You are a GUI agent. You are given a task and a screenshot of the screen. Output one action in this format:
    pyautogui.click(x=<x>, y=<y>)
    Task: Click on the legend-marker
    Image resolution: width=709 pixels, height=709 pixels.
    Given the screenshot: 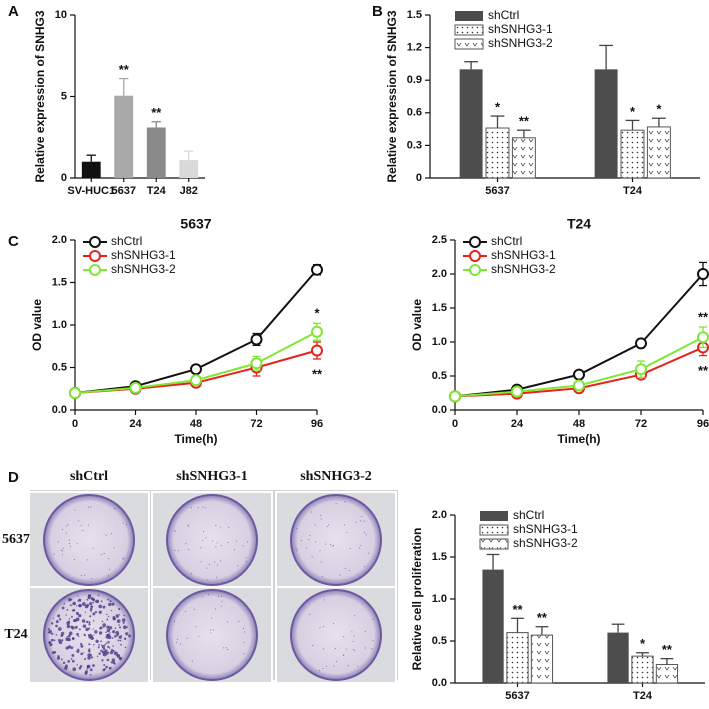 What is the action you would take?
    pyautogui.click(x=475, y=256)
    